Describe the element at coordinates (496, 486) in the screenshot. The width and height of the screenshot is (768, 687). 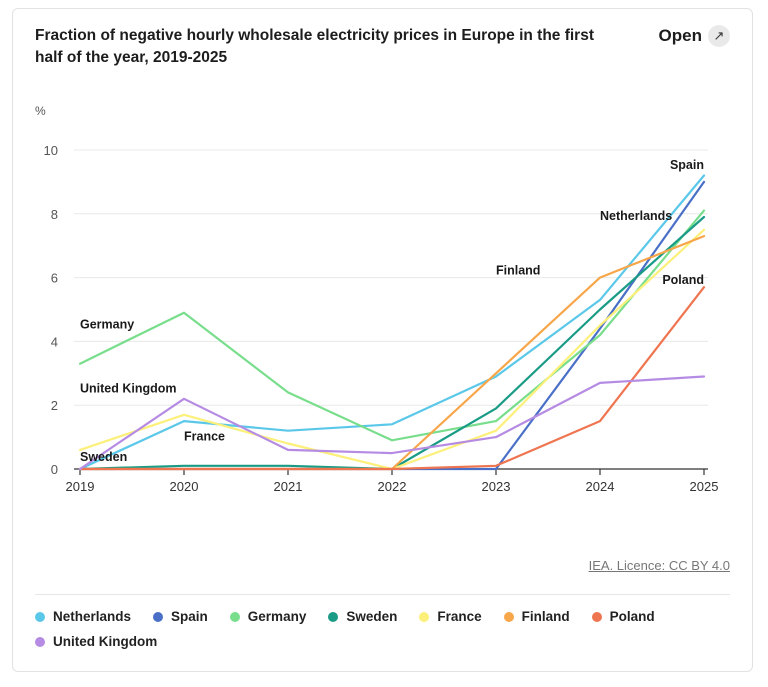
I see `x-tick-label: 2023` at that location.